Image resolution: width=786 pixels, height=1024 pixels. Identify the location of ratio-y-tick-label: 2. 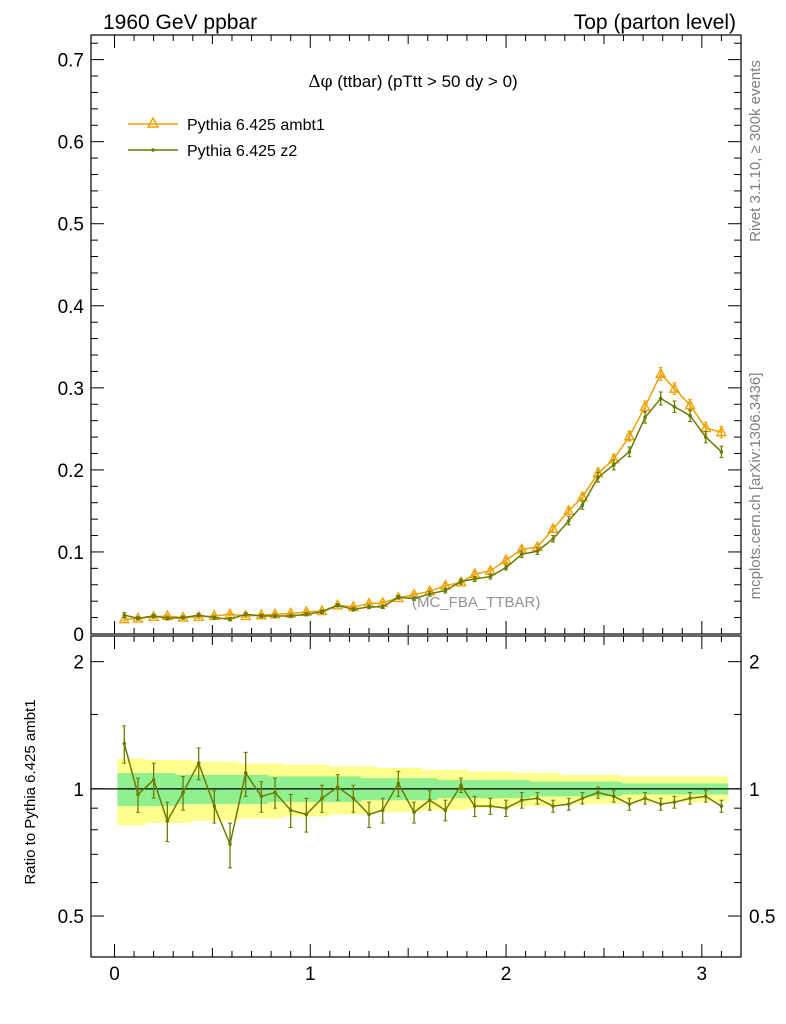
(78, 663).